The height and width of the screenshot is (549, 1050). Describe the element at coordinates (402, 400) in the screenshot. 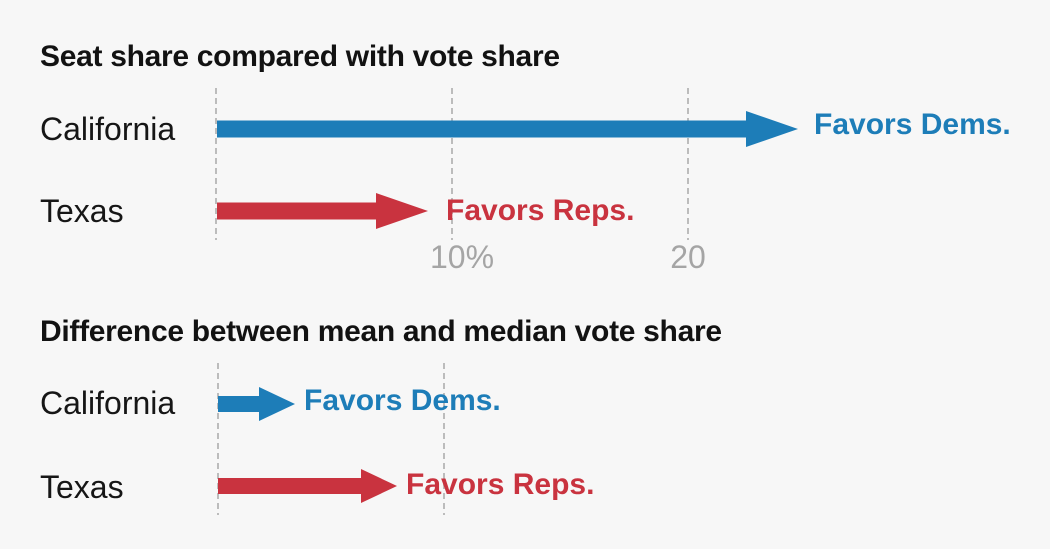

I see `chart2-california-favors-label: Favors Dems.` at that location.